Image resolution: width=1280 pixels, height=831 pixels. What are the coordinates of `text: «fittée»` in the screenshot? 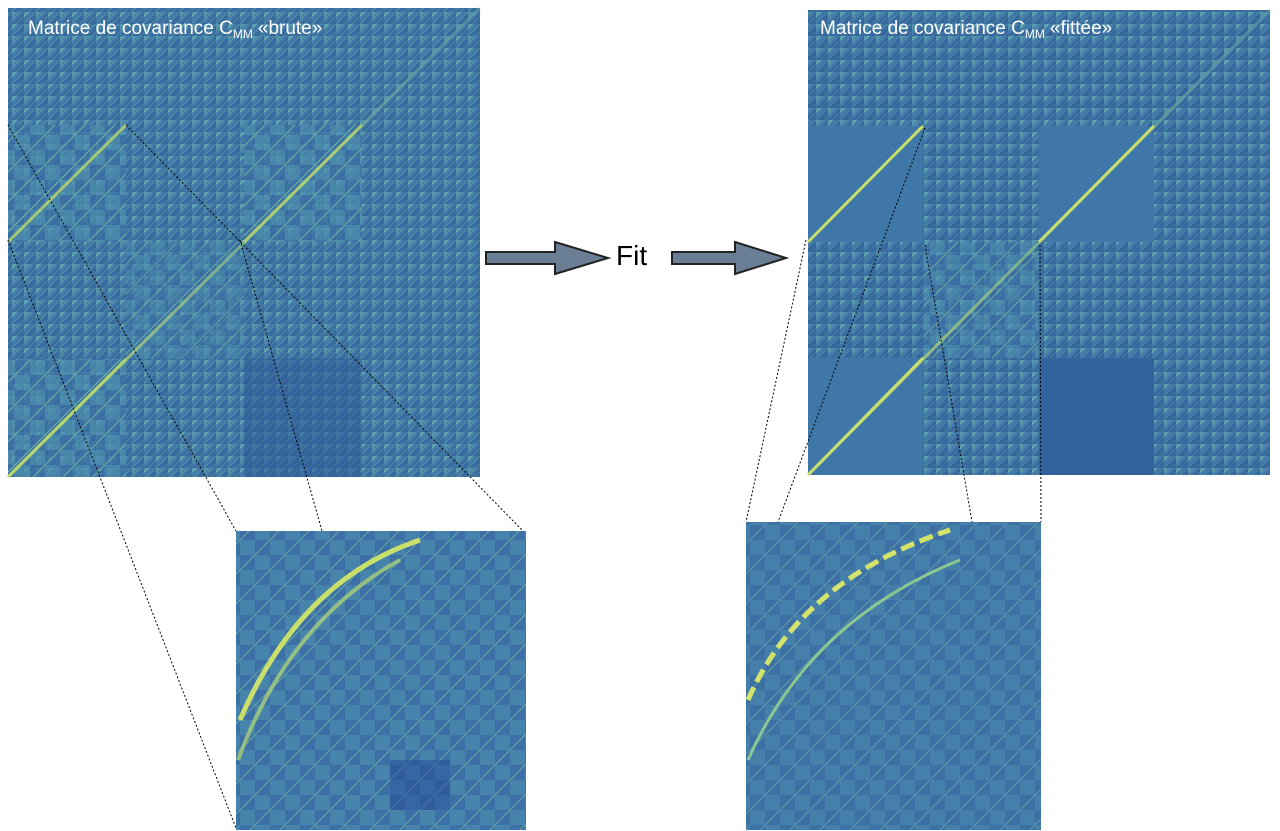 It's located at (1081, 28).